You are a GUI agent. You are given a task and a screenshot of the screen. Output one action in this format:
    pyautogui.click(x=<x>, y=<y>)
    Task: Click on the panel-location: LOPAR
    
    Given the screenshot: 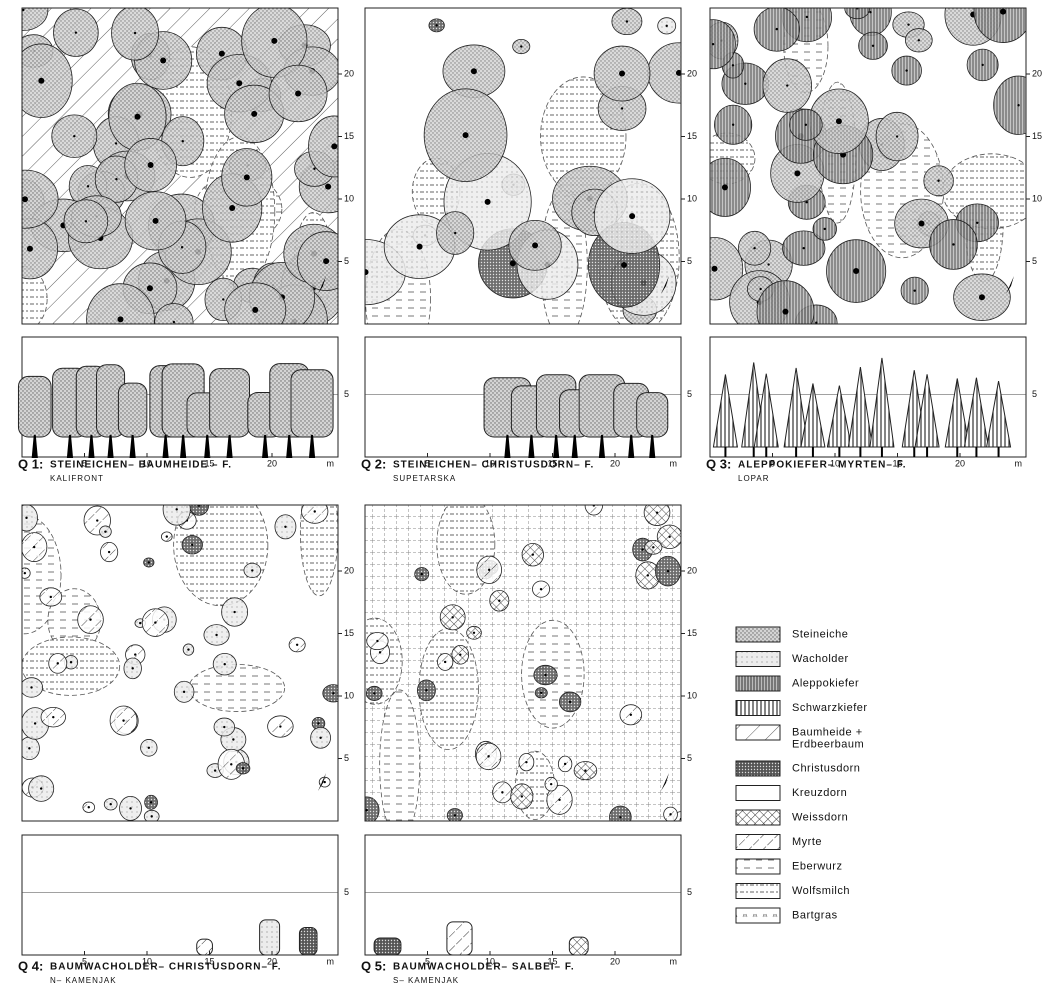 What is the action you would take?
    pyautogui.click(x=754, y=478)
    